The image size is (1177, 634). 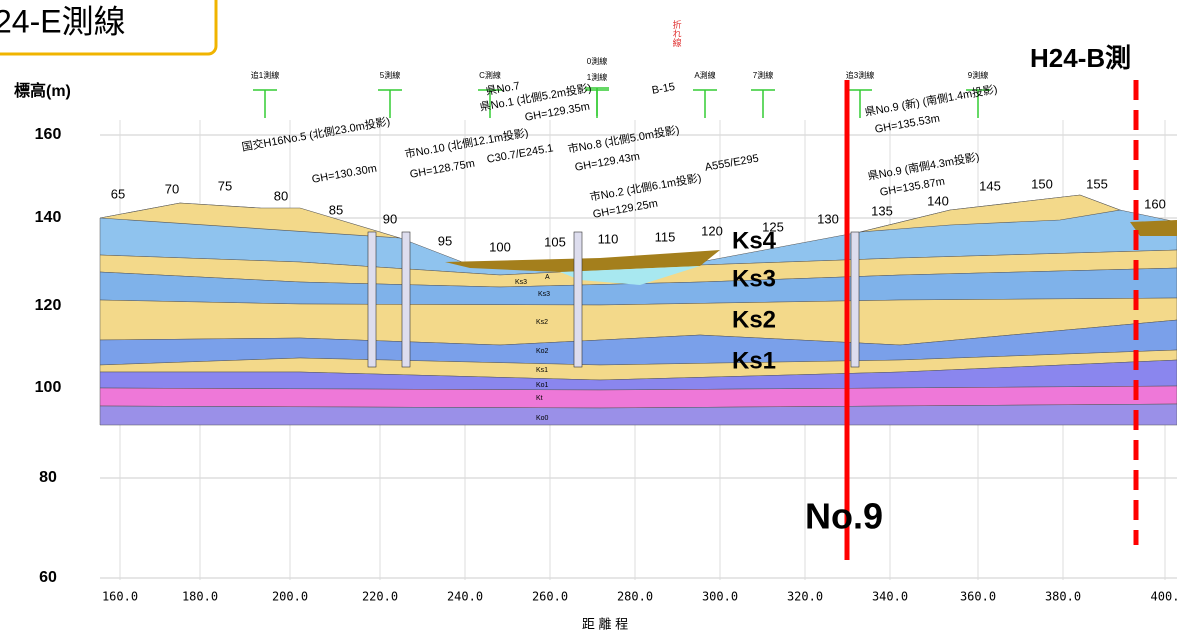 I want to click on station-number: 150, so click(x=1042, y=183).